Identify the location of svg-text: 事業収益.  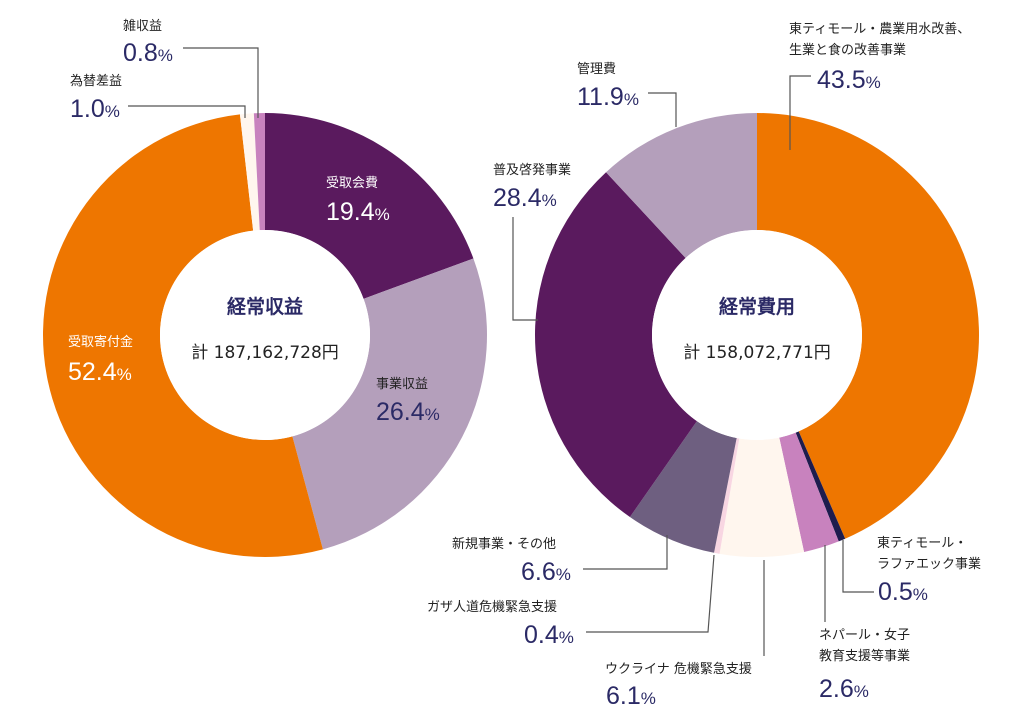
(402, 384).